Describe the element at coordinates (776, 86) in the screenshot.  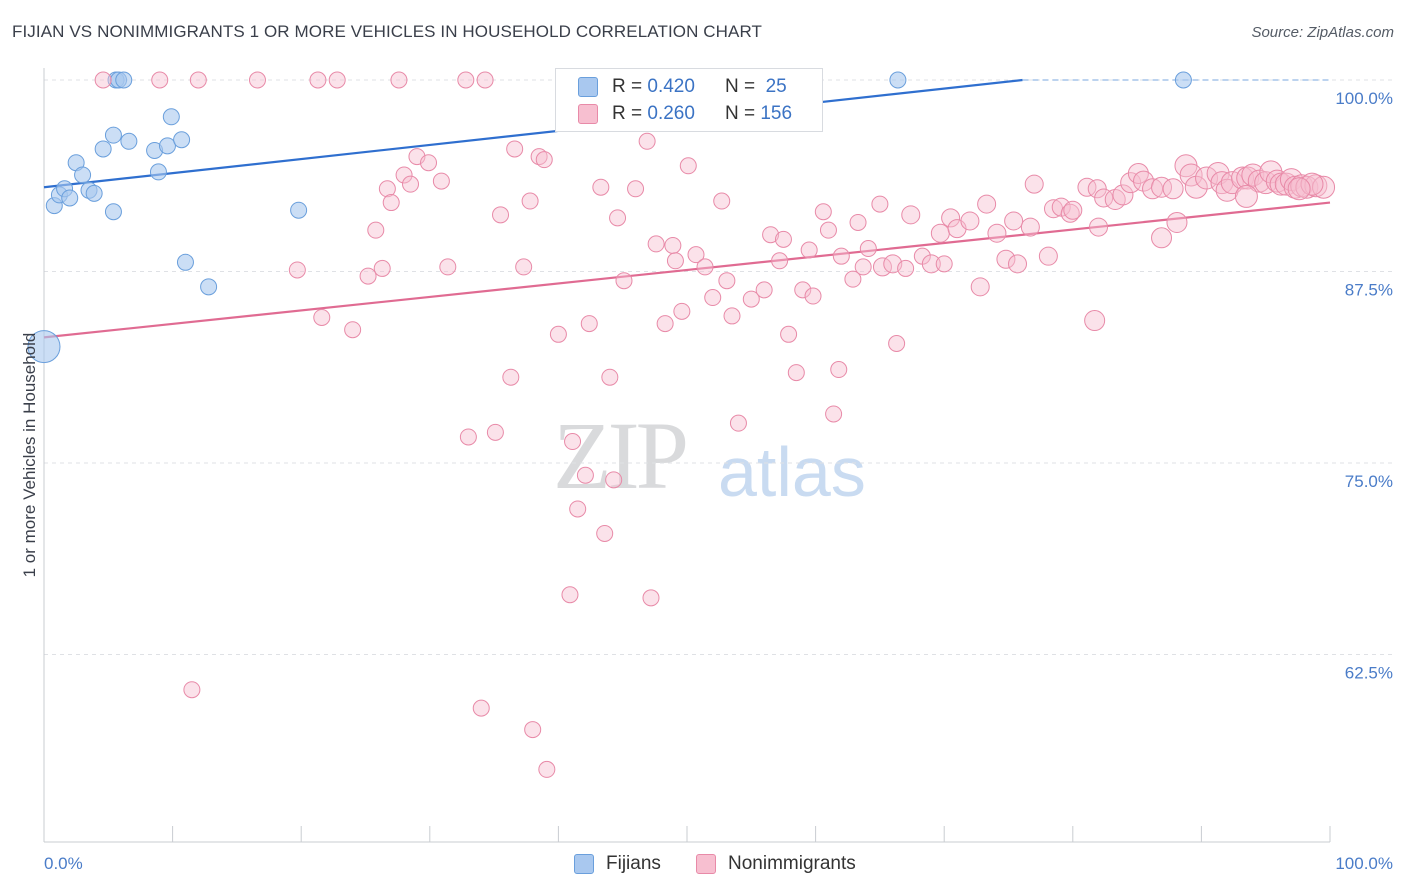
I see `n-value: 25` at that location.